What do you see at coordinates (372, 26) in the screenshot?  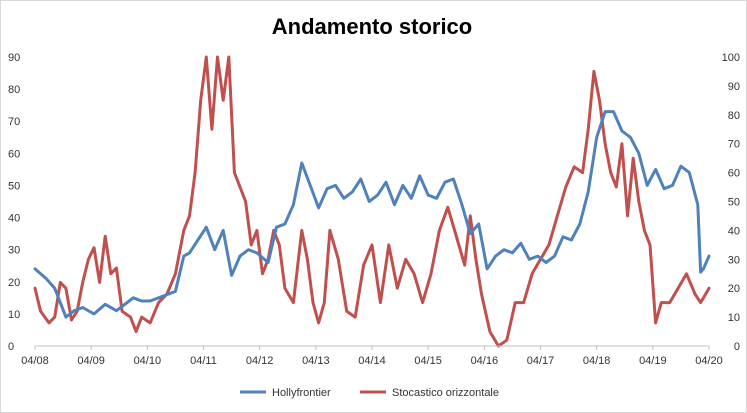 I see `chart-title: Andamento storico` at bounding box center [372, 26].